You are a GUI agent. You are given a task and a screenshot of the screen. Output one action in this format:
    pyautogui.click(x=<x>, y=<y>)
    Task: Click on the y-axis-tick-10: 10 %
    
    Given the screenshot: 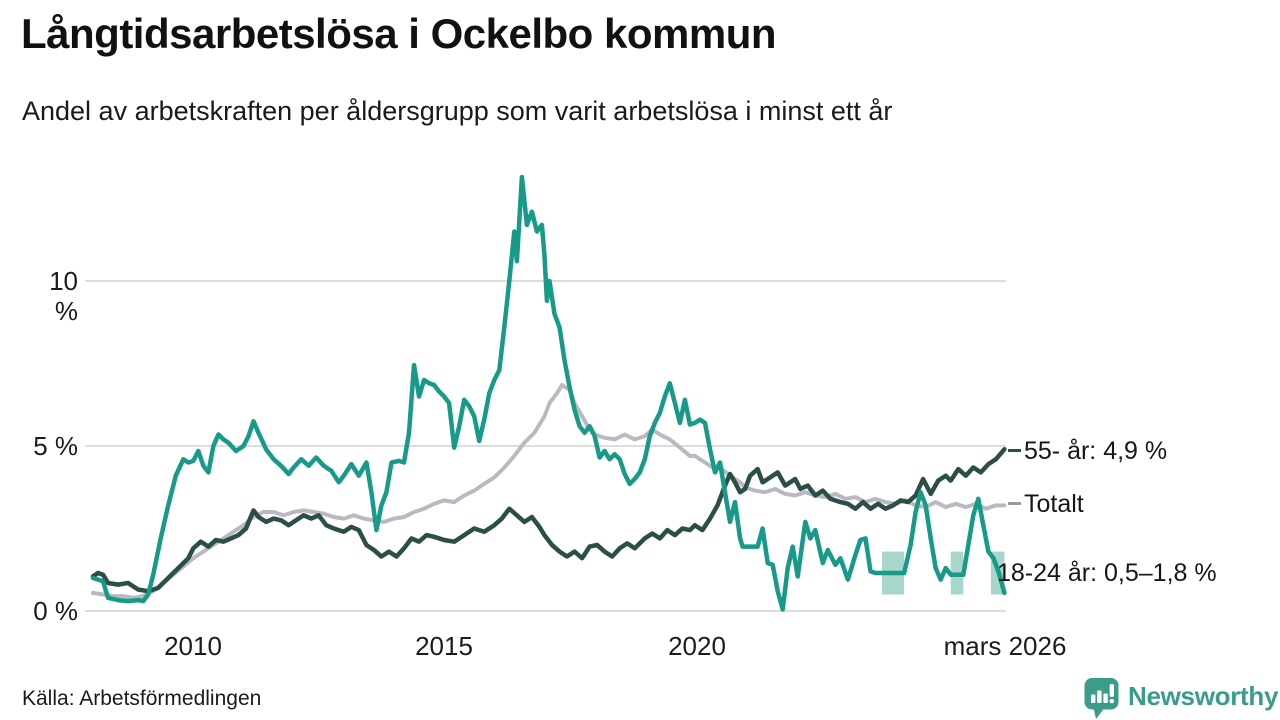 What is the action you would take?
    pyautogui.click(x=63, y=296)
    